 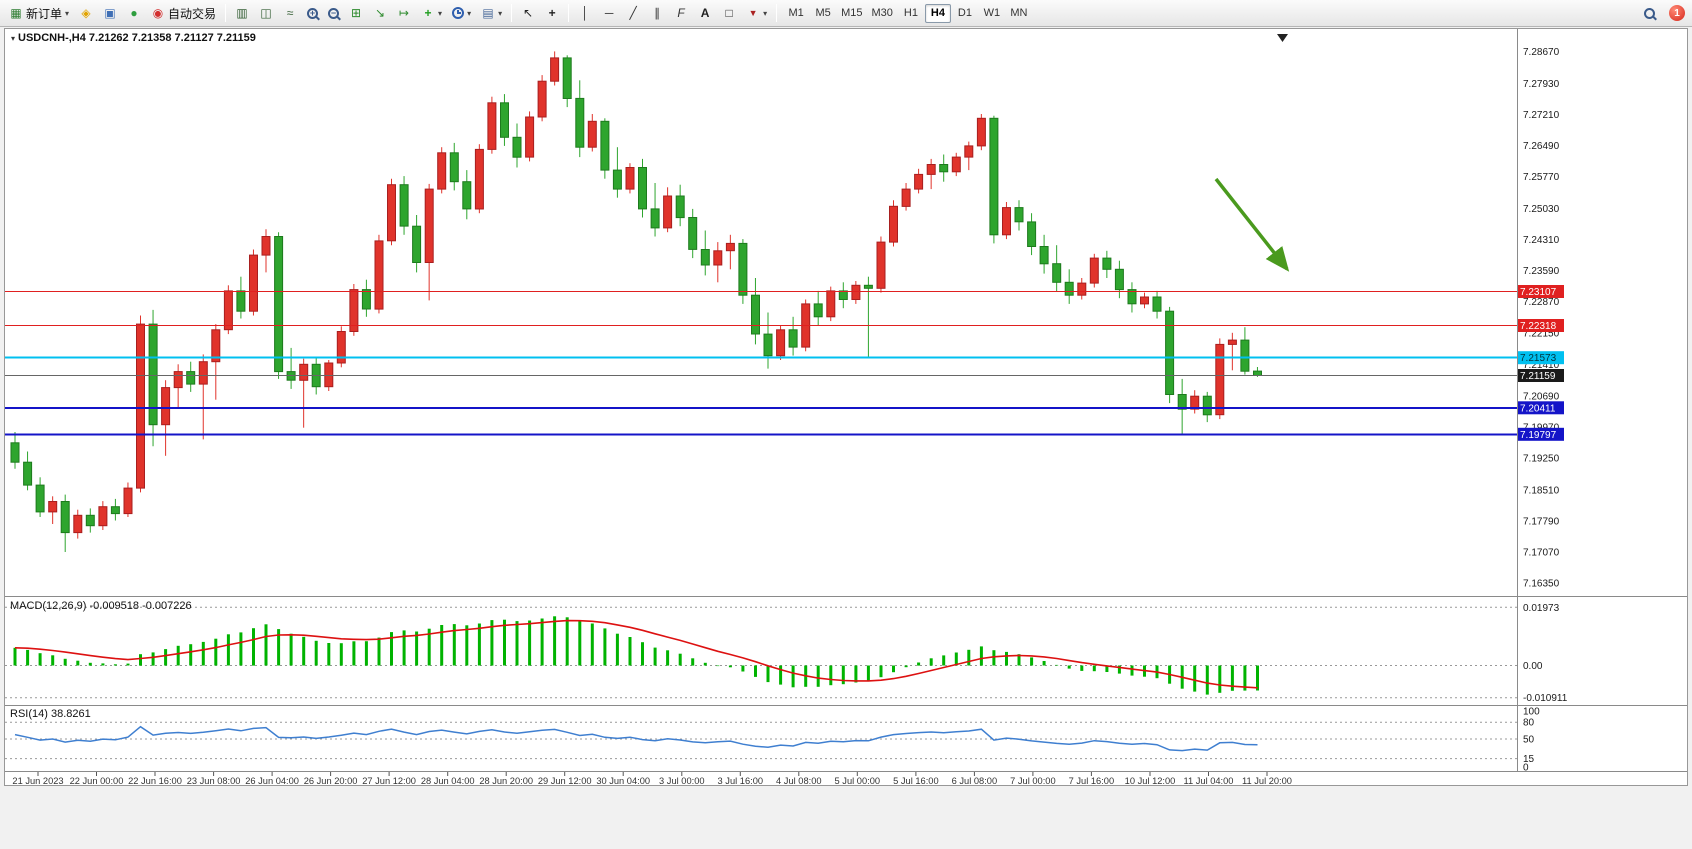 I want to click on periods-button: ▾, so click(x=461, y=13).